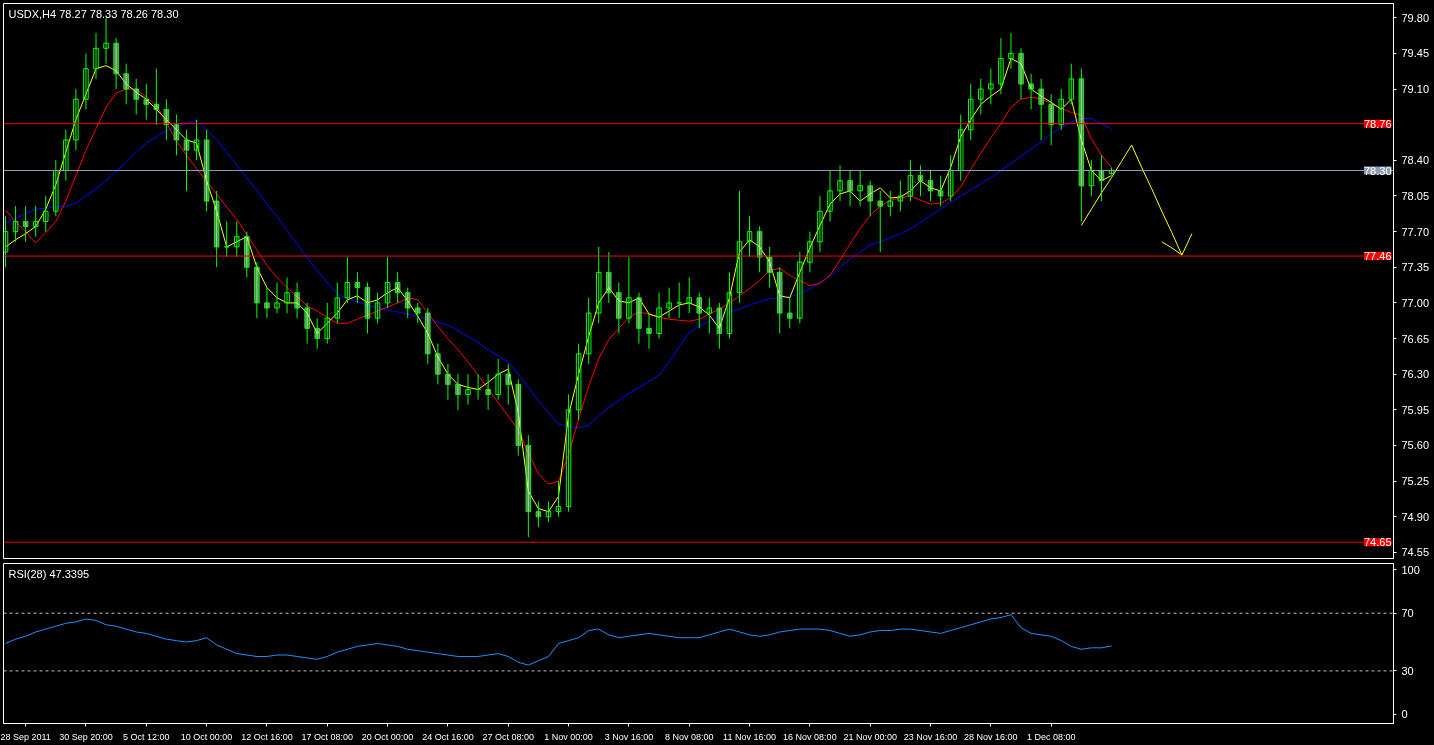 Image resolution: width=1434 pixels, height=745 pixels. What do you see at coordinates (327, 736) in the screenshot?
I see `x-tick-label: 17 Oct 08:00` at bounding box center [327, 736].